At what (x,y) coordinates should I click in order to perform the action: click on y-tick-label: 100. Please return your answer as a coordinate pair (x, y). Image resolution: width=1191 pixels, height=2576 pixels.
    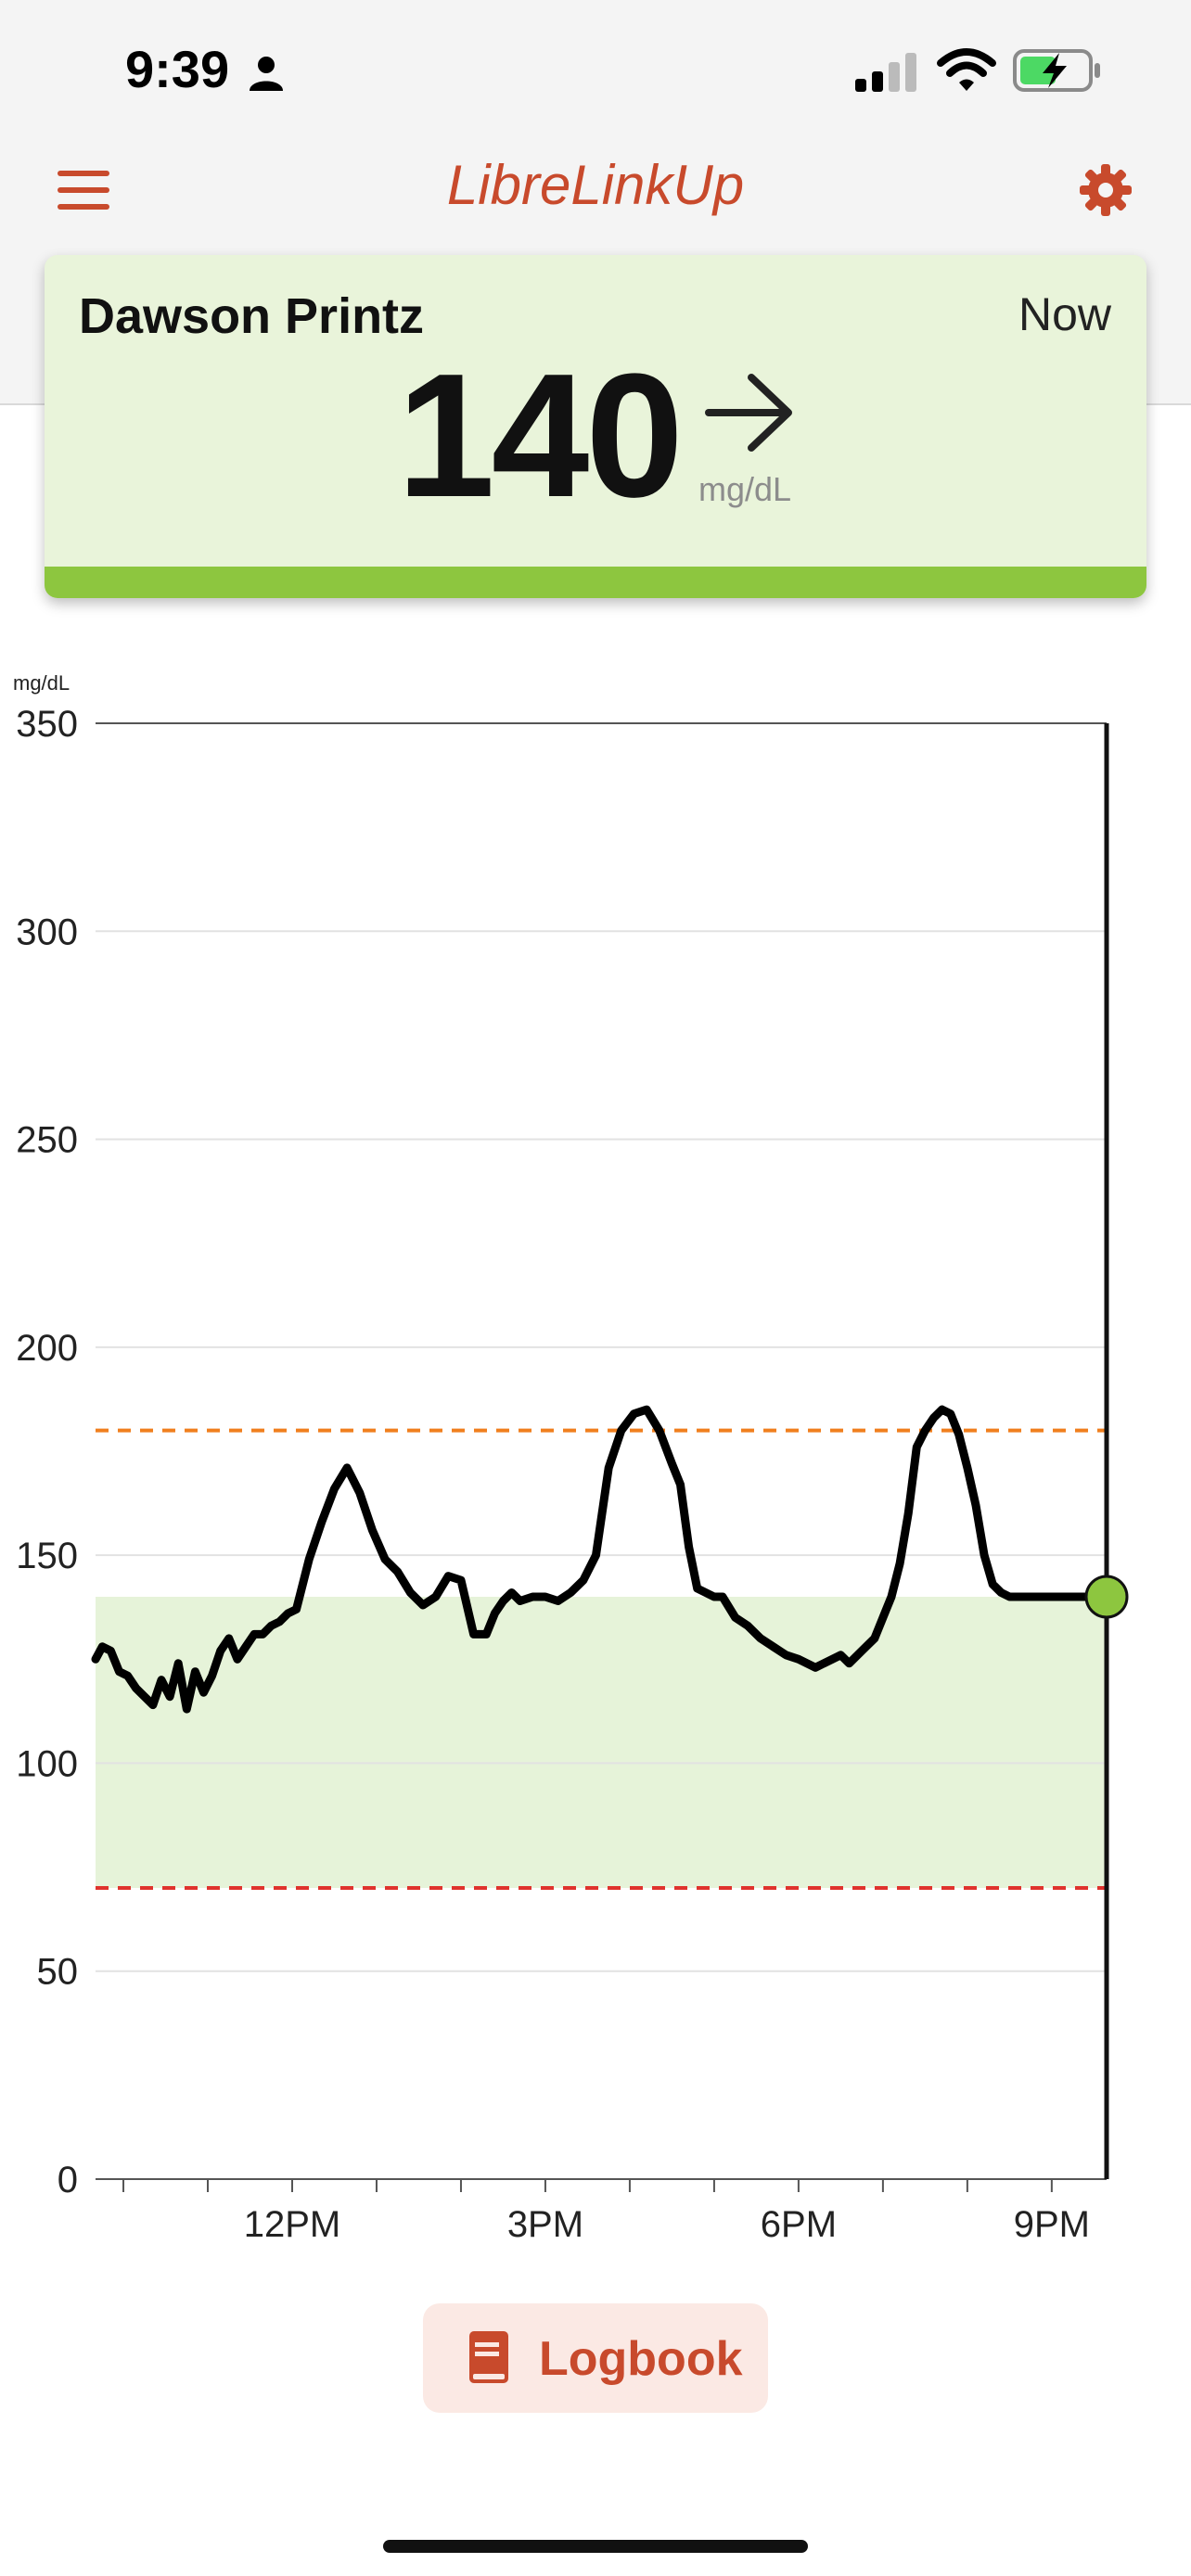
    Looking at the image, I should click on (47, 1763).